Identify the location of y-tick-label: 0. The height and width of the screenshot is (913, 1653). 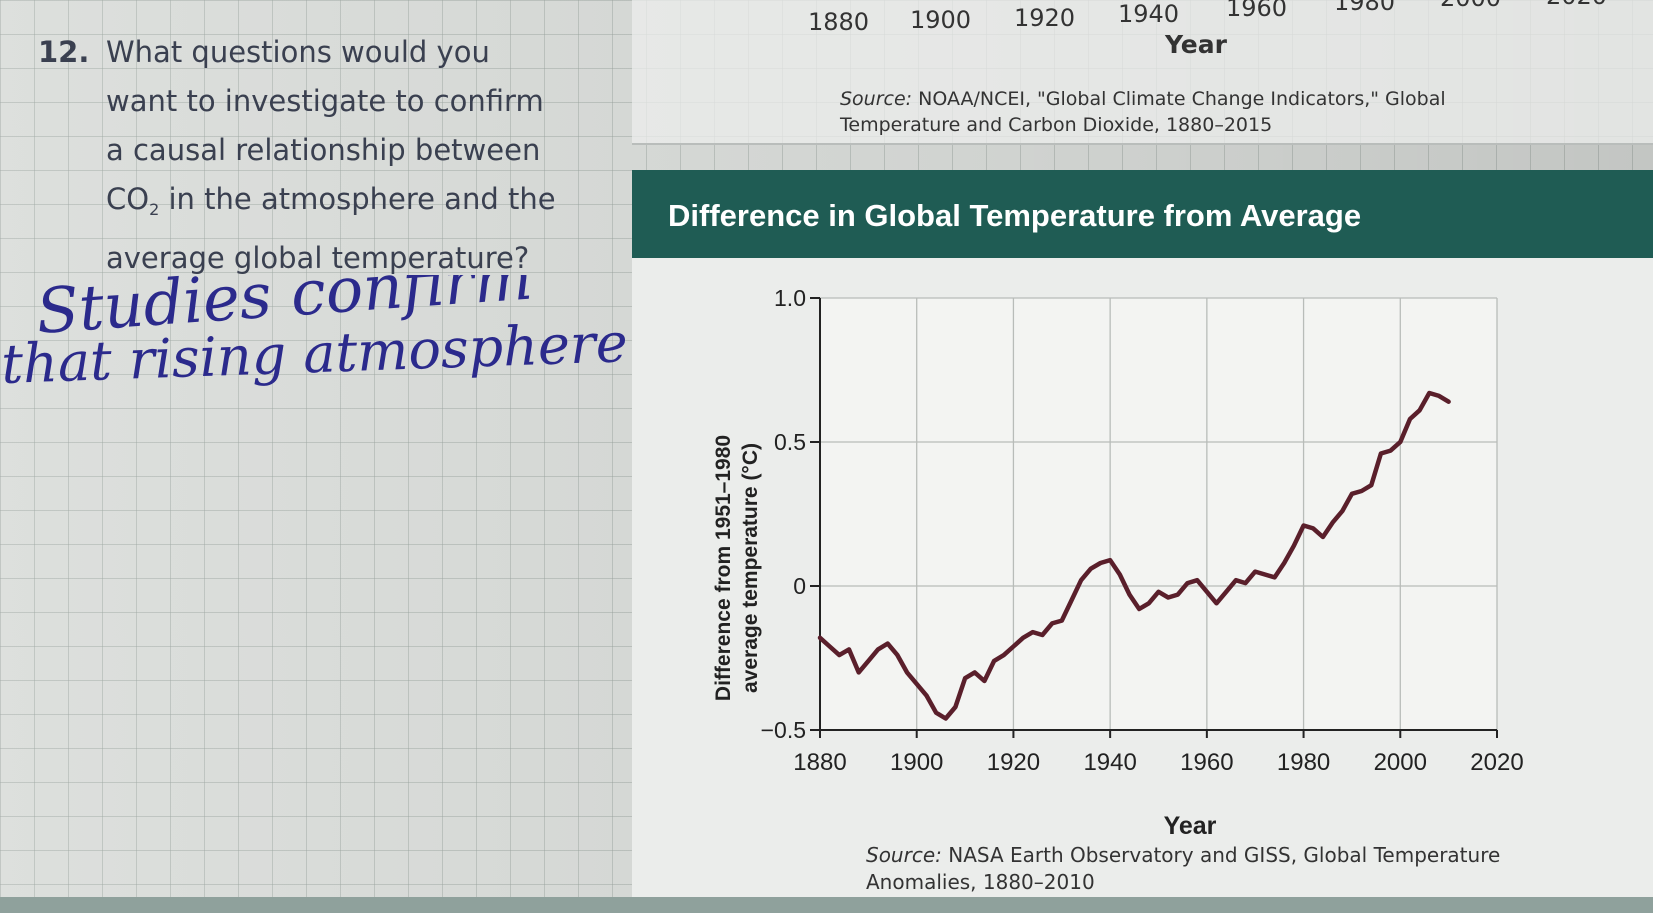
(799, 586).